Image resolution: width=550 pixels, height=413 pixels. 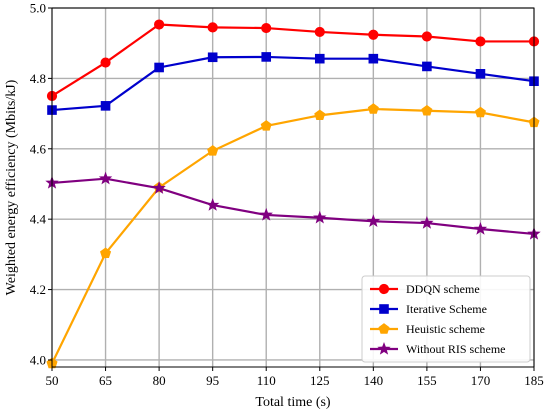 What do you see at coordinates (266, 380) in the screenshot?
I see `x-tick-label: 110` at bounding box center [266, 380].